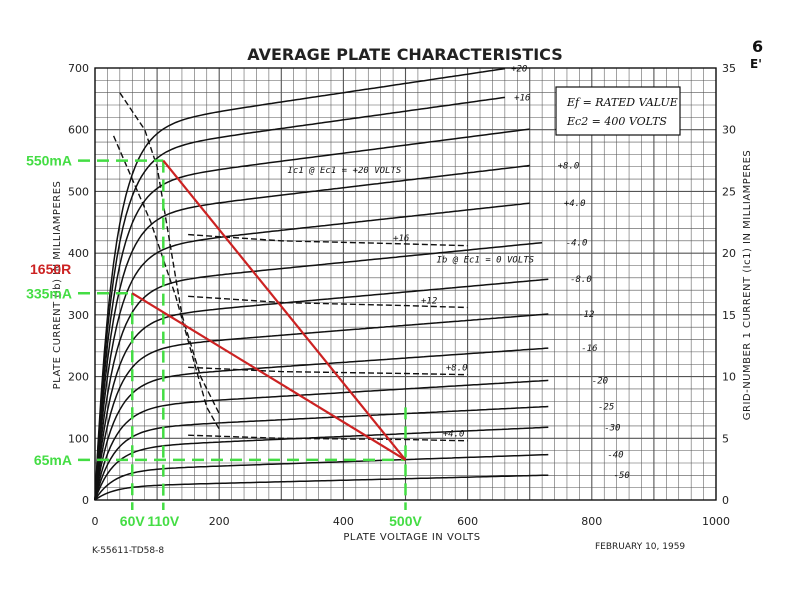  Describe the element at coordinates (401, 239) in the screenshot. I see `grid-current-curve-label: +16` at that location.